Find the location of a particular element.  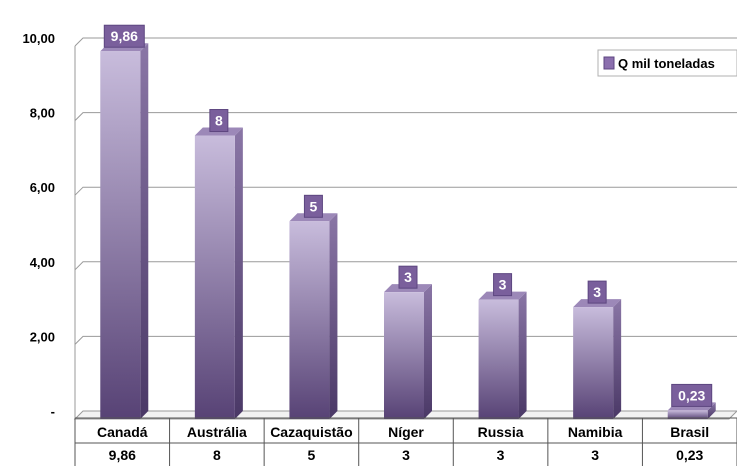

category-label: Canadá is located at coordinates (122, 432).